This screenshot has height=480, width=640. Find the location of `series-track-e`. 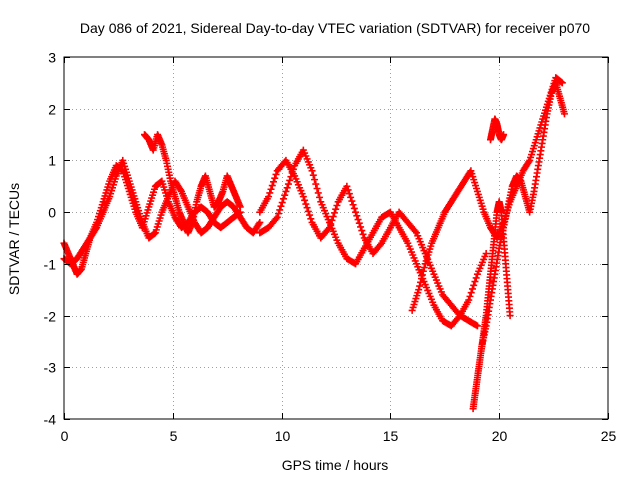

series-track-e is located at coordinates (373, 238).